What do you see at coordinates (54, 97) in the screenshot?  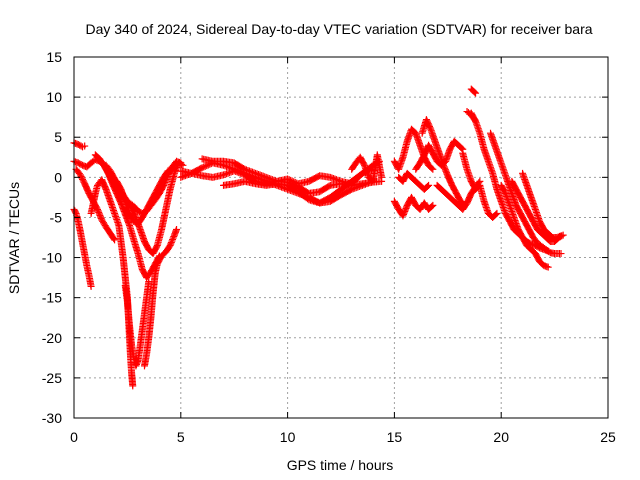 I see `y-tick-label: 10` at bounding box center [54, 97].